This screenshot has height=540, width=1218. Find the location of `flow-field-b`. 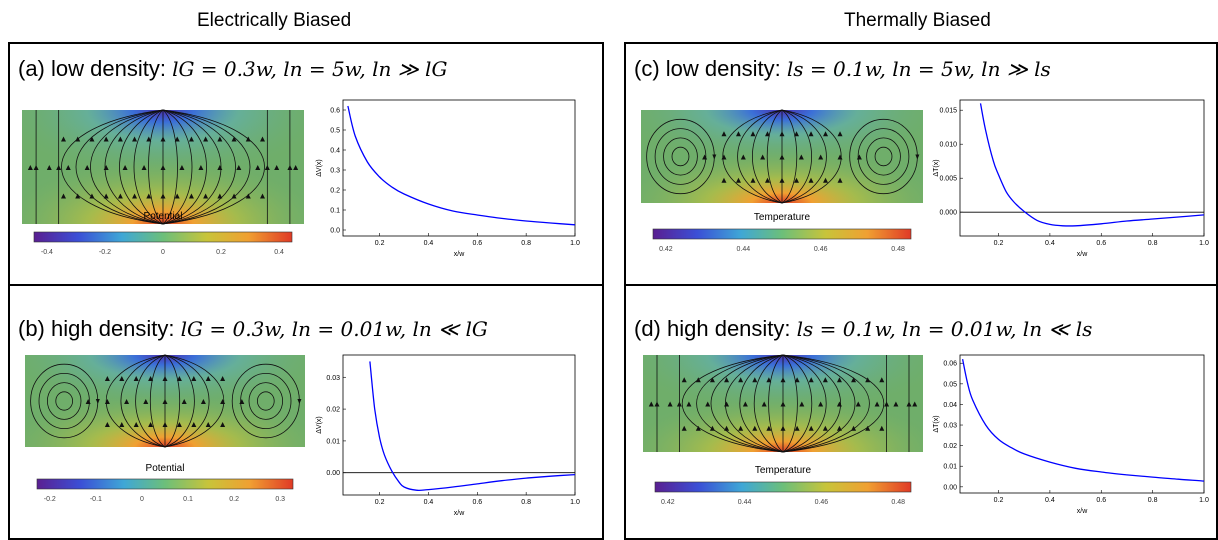

flow-field-b is located at coordinates (165, 401).